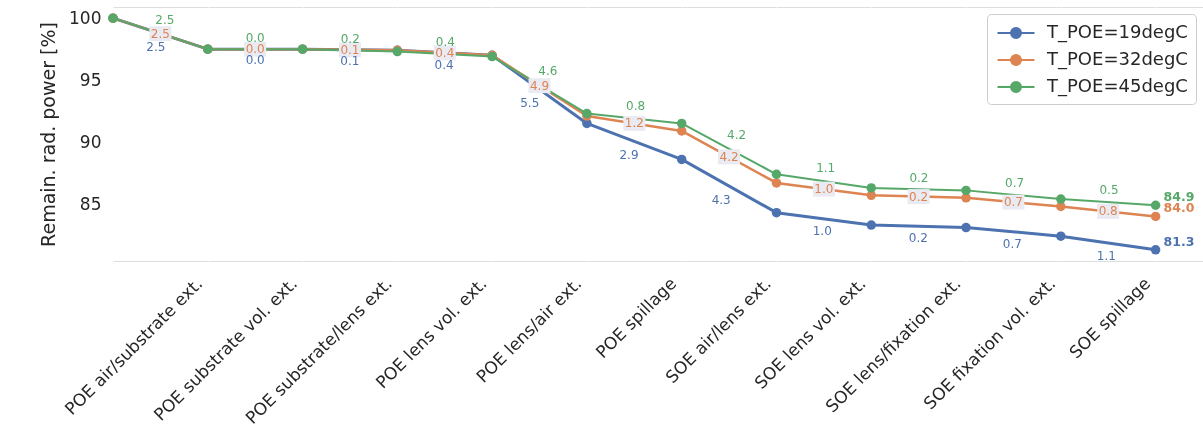  Describe the element at coordinates (90, 203) in the screenshot. I see `y-tick-label: 85` at that location.